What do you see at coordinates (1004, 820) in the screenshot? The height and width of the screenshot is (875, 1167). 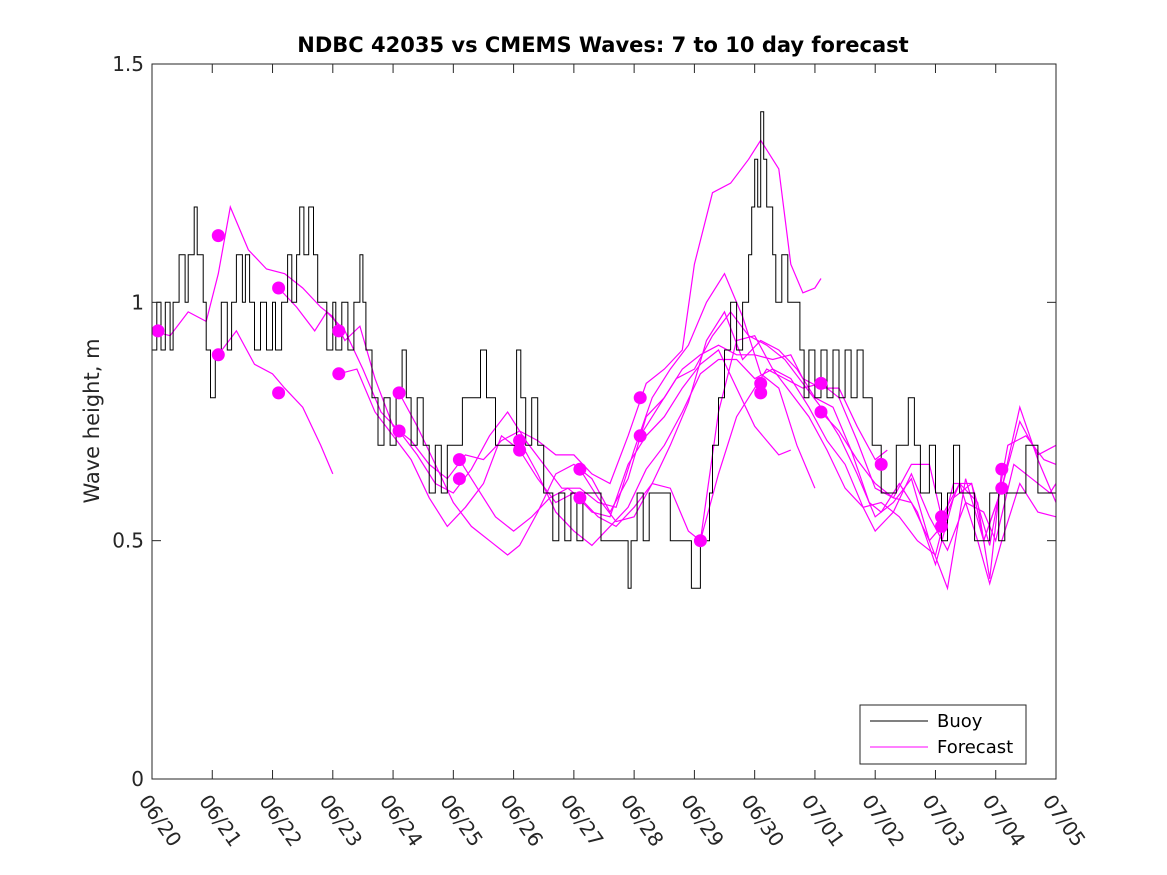 I see `x-tick-label-14: 07/04` at bounding box center [1004, 820].